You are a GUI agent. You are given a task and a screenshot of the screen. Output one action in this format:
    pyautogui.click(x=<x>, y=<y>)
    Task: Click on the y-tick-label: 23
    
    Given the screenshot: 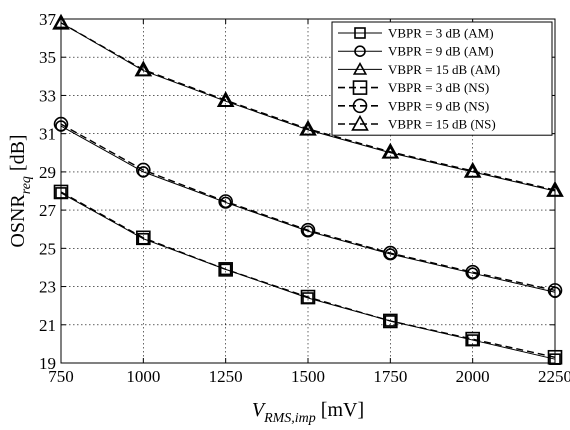 What is the action you would take?
    pyautogui.click(x=47, y=287)
    